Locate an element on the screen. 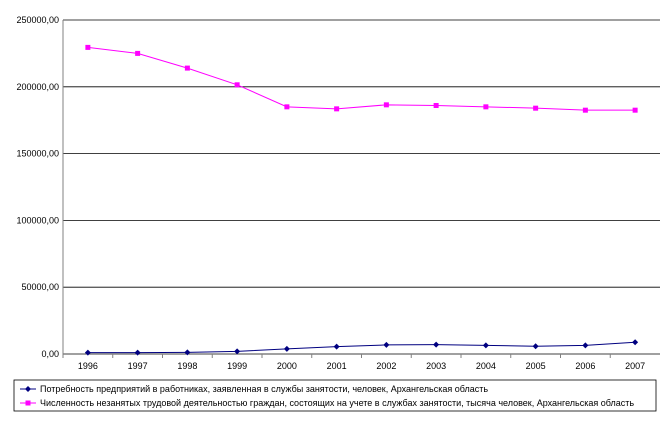 The height and width of the screenshot is (423, 672). y-tick-label: 100000,00 is located at coordinates (37, 220).